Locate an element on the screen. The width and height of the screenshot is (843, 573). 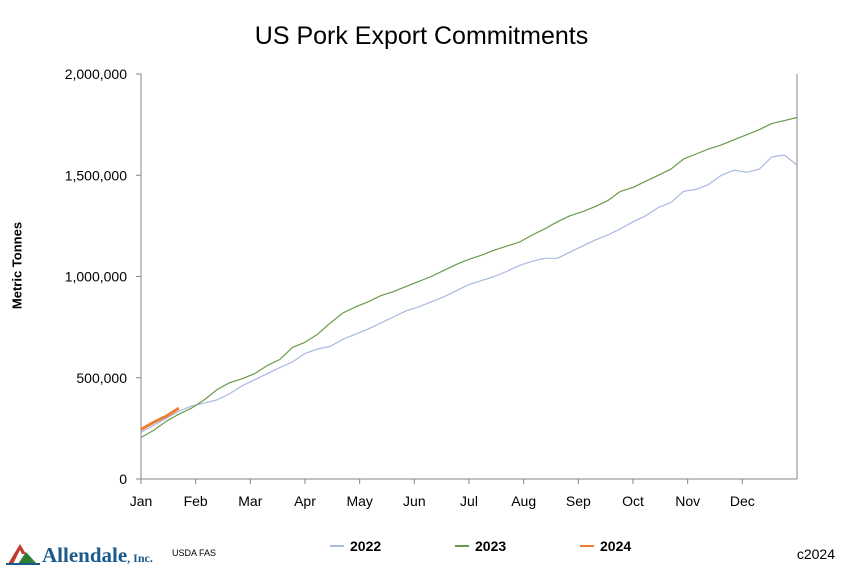
legend-label-2022: 2022 is located at coordinates (366, 546).